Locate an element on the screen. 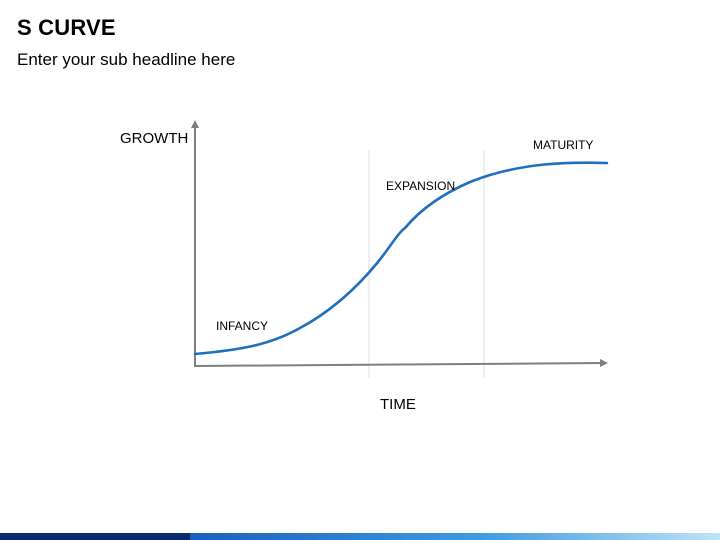  bottom-bar-gradient-segment is located at coordinates (455, 536).